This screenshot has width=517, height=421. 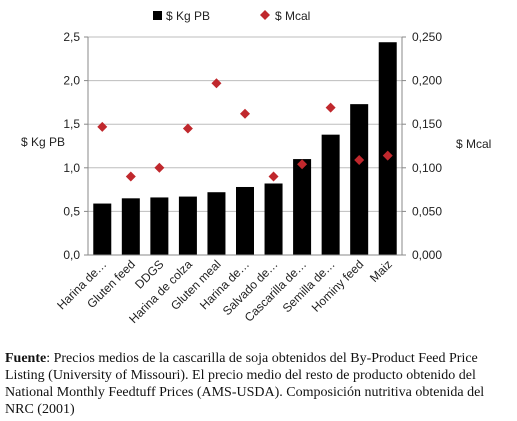 What do you see at coordinates (231, 16) in the screenshot?
I see `legend: $ Kg PB $ Mcal` at bounding box center [231, 16].